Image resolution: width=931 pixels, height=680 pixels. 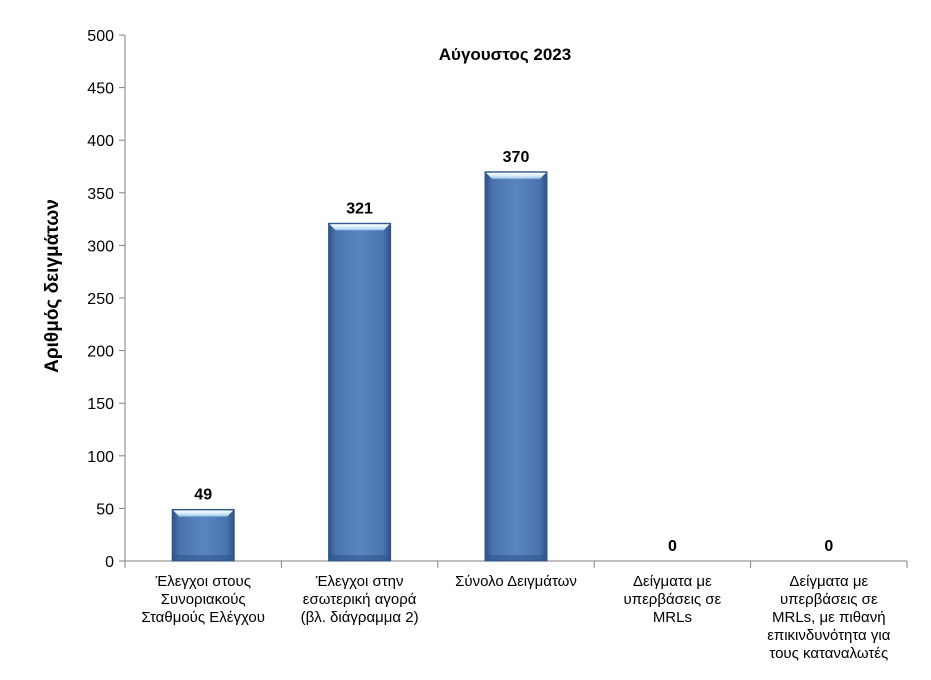 What do you see at coordinates (505, 54) in the screenshot?
I see `chart-title: Αύγουστος 2023` at bounding box center [505, 54].